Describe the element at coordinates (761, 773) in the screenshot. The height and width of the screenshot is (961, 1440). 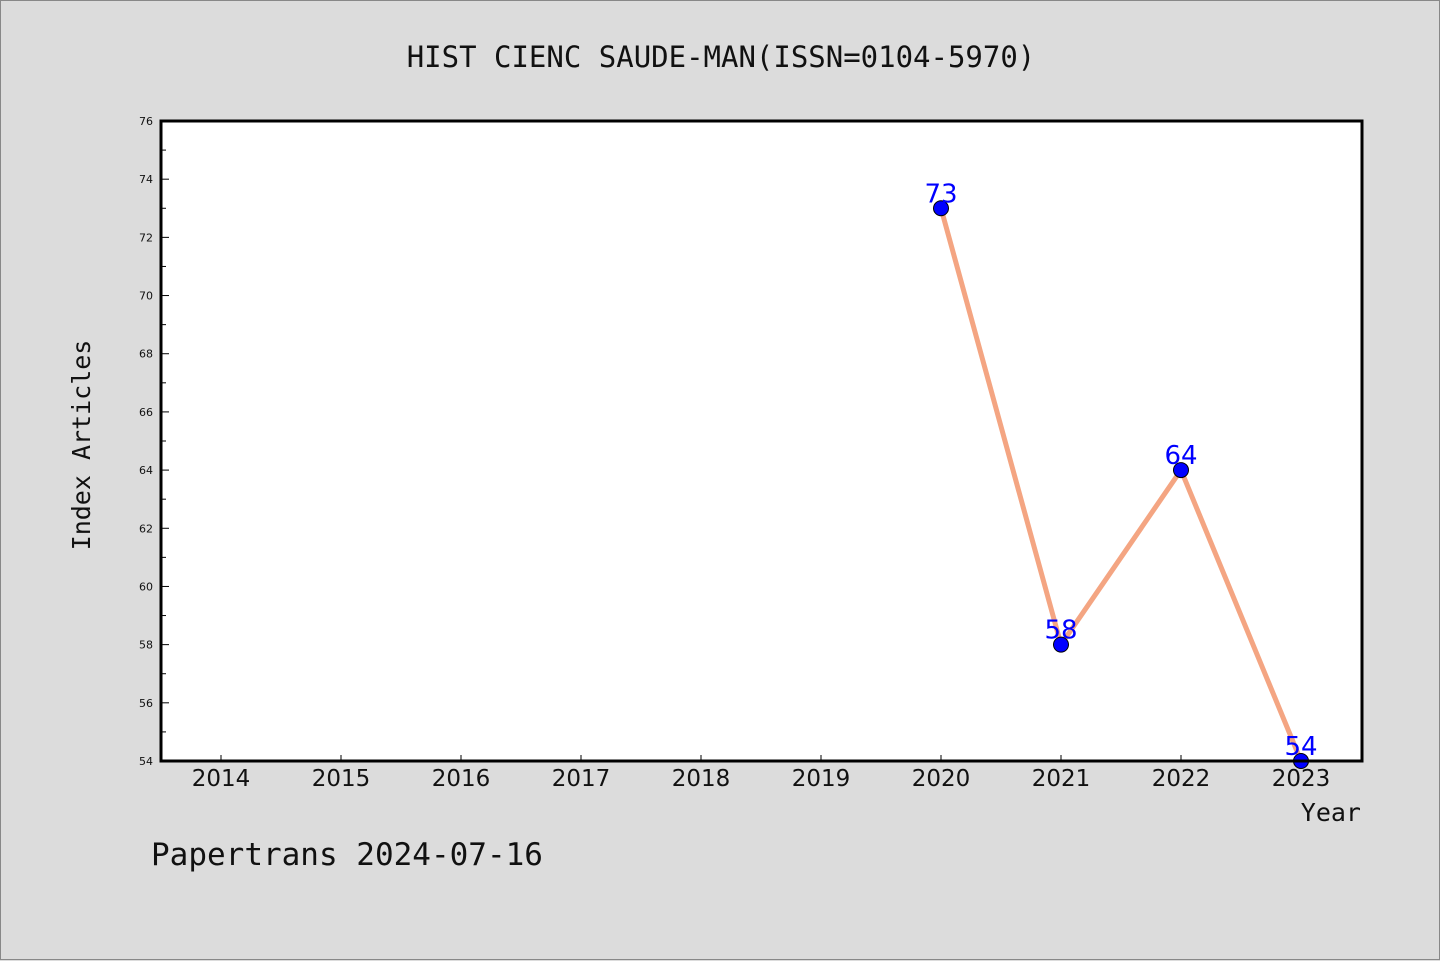
I see `x-axis: 2014 2015 2016 2017 2018 2019 2020 2021 2022 2023` at that location.